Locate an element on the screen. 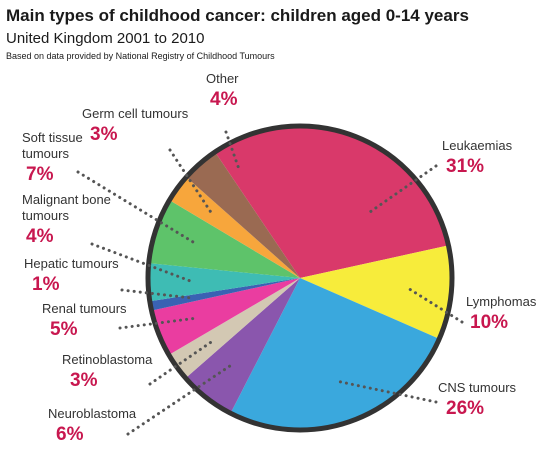 The width and height of the screenshot is (550, 472). slice-value-malignant-bone-tumours: 4% is located at coordinates (40, 236).